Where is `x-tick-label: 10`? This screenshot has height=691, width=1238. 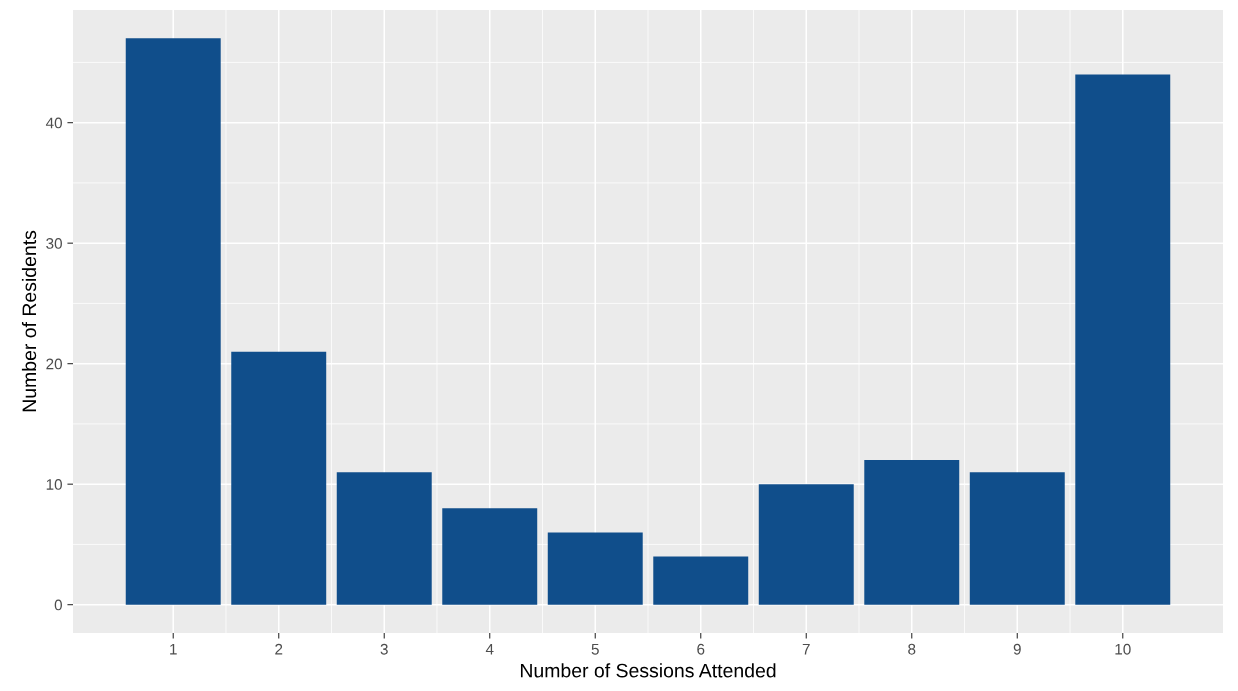
x-tick-label: 10 is located at coordinates (1123, 649).